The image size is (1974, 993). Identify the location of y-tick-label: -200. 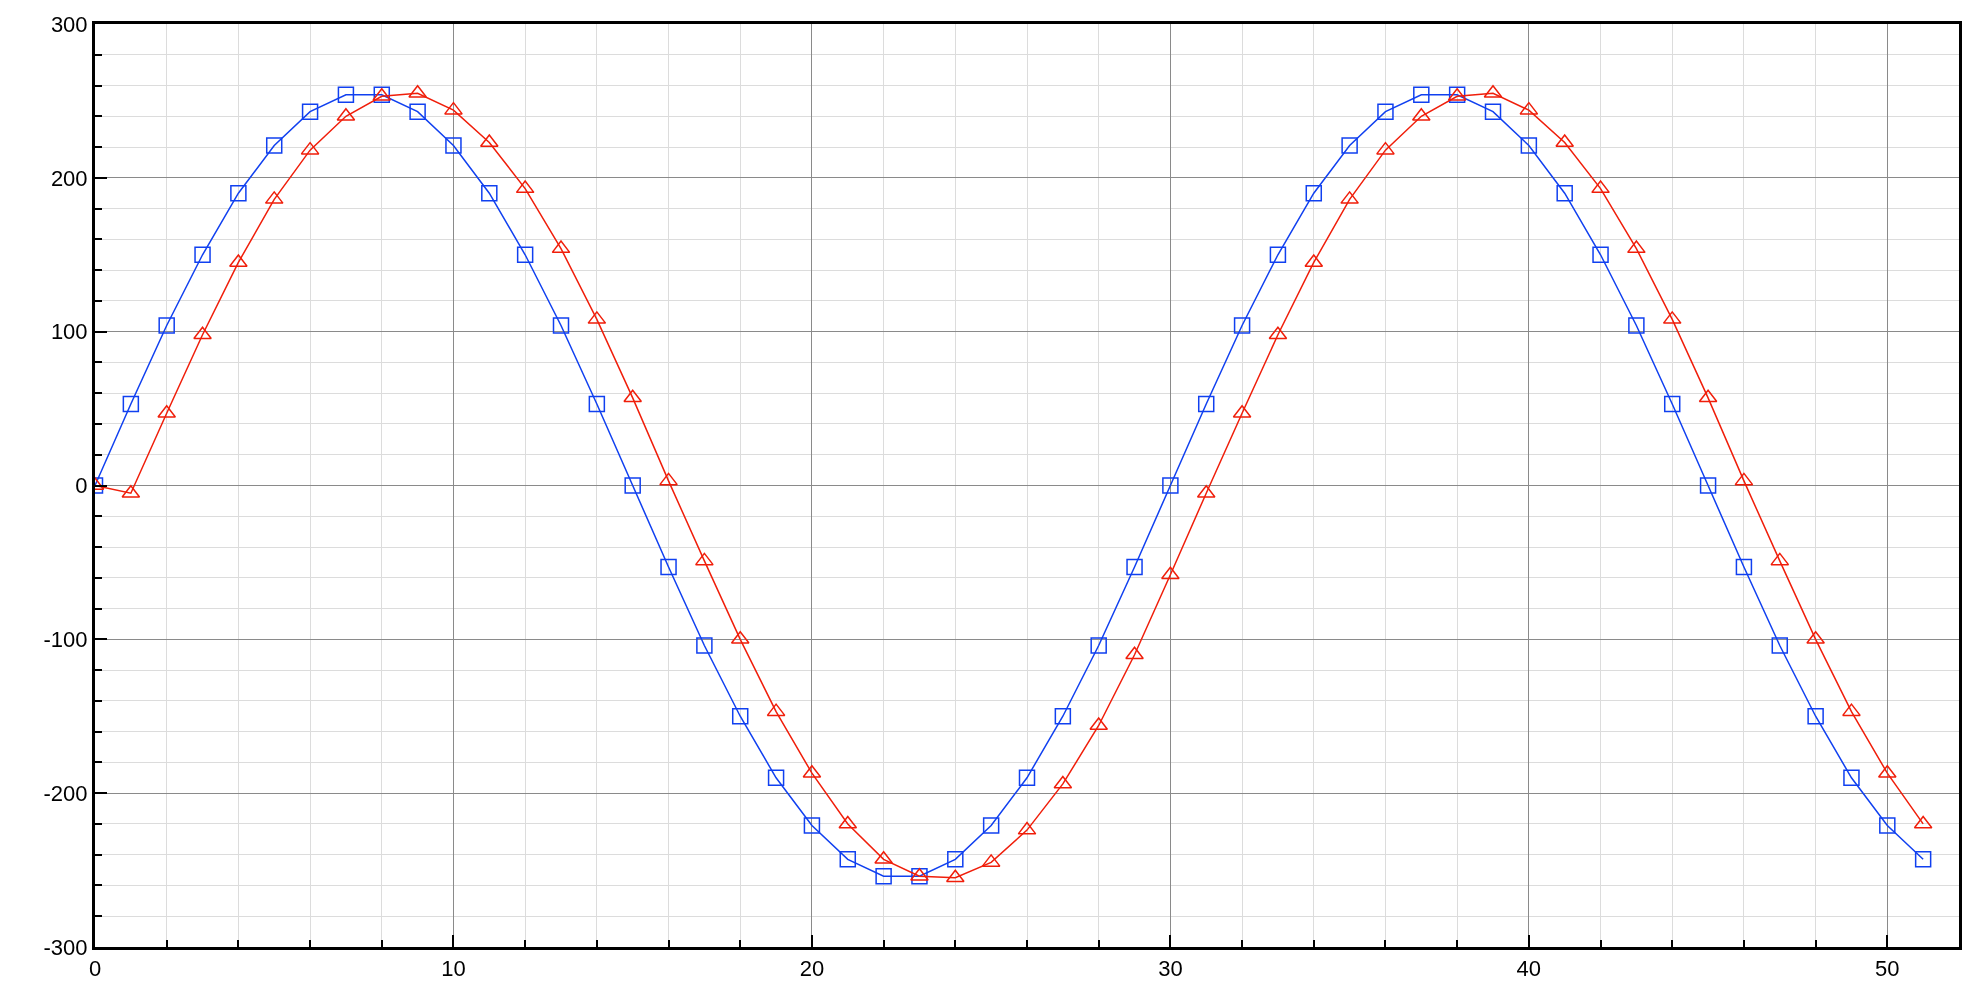
(65, 793).